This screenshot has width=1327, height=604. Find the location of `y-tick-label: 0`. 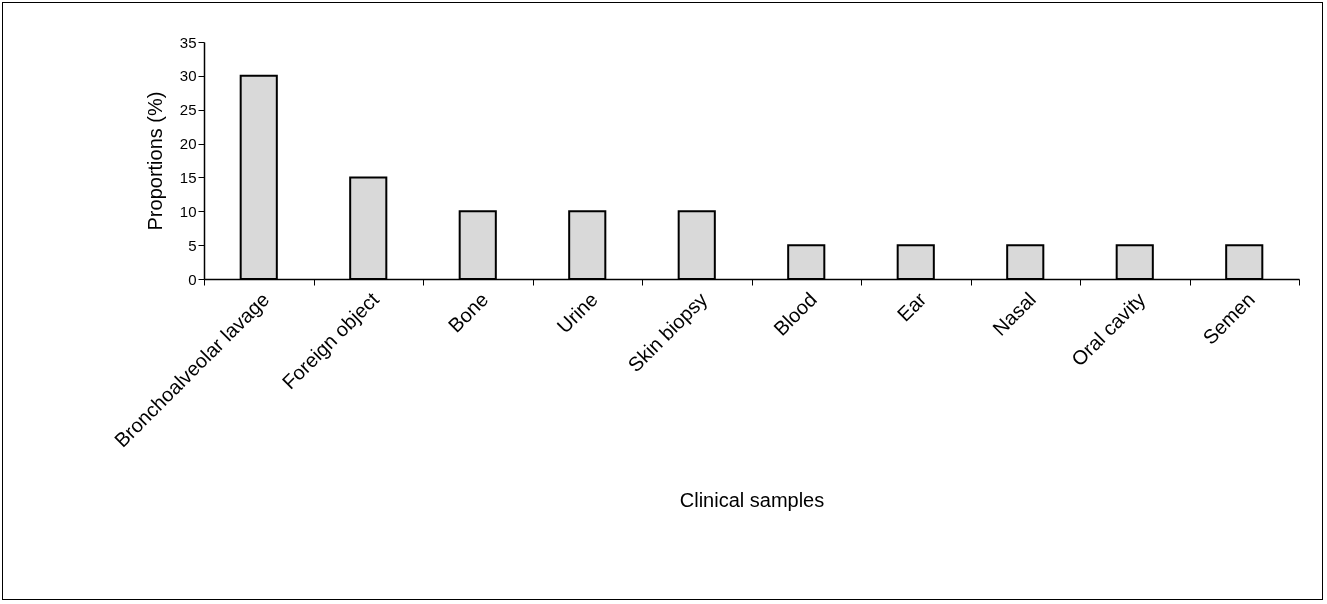

y-tick-label: 0 is located at coordinates (192, 279).